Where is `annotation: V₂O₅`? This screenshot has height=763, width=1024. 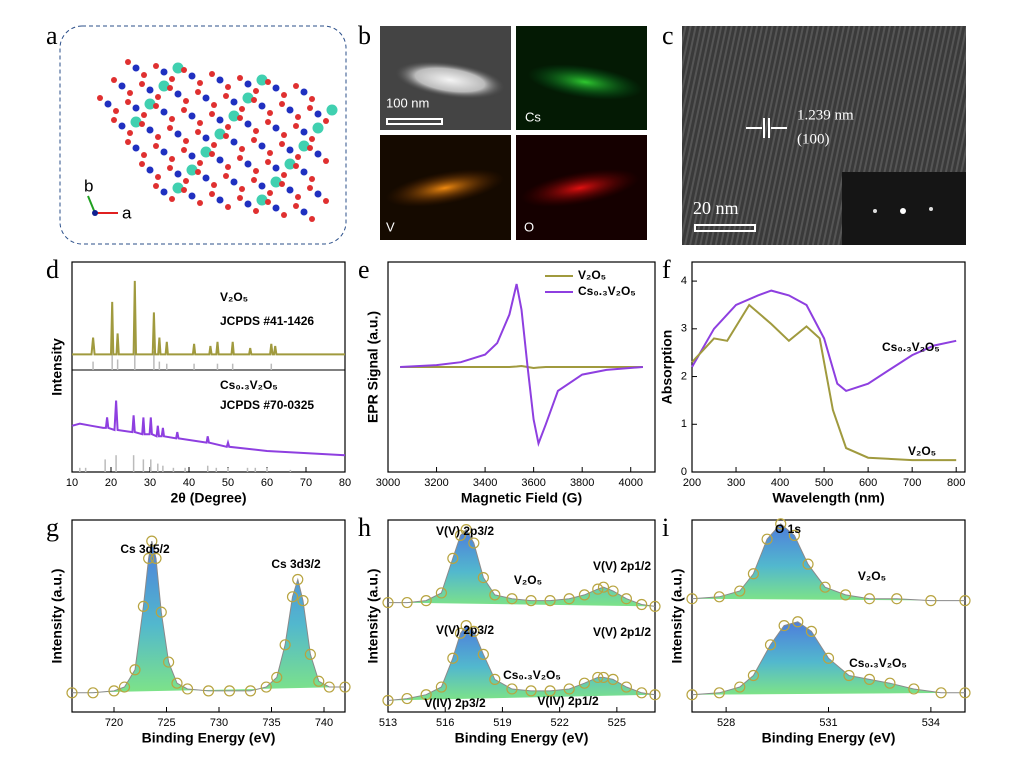 annotation: V₂O₅ is located at coordinates (872, 576).